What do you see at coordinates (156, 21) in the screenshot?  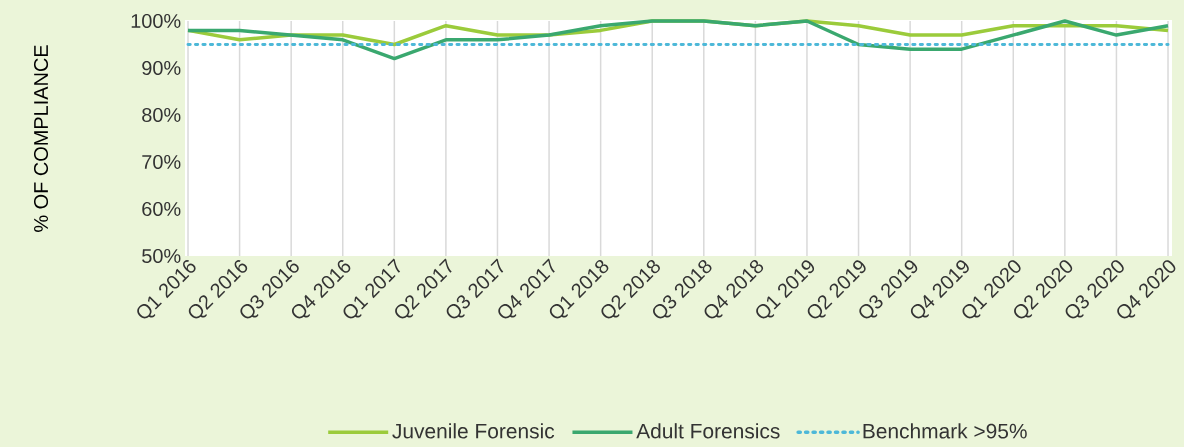 I see `y-tick-label: 100%` at bounding box center [156, 21].